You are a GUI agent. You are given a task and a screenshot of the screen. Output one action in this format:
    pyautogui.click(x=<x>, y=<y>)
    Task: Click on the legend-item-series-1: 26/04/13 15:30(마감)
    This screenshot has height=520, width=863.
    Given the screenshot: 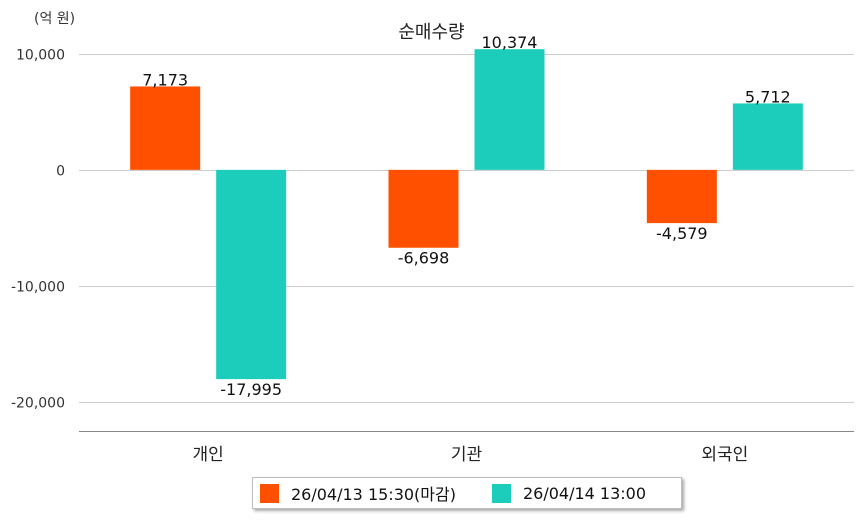 What is the action you would take?
    pyautogui.click(x=358, y=493)
    